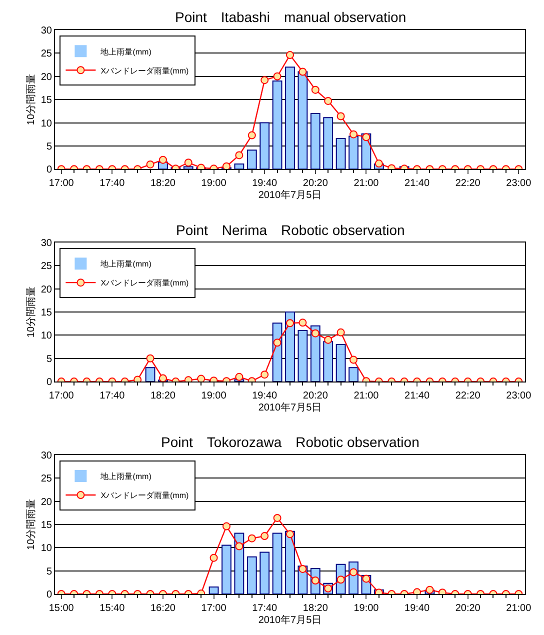 This screenshot has width=544, height=635. What do you see at coordinates (290, 17) in the screenshot?
I see `chart-title: Point Itabashi manual observation` at bounding box center [290, 17].